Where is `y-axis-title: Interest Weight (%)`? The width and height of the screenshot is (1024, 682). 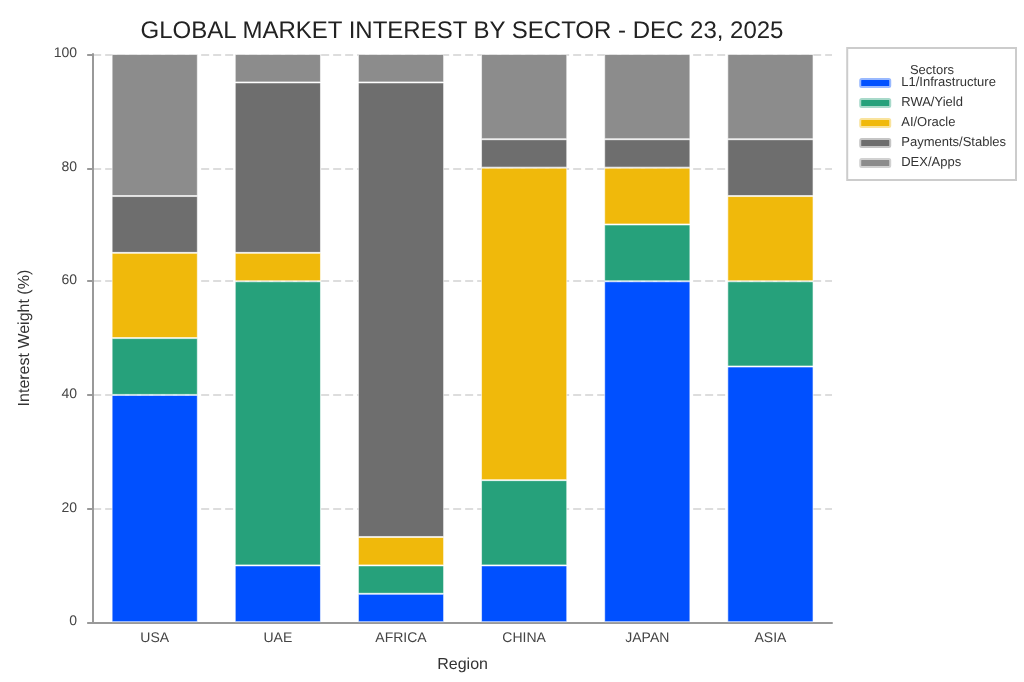
y-axis-title: Interest Weight (%) is located at coordinates (24, 338).